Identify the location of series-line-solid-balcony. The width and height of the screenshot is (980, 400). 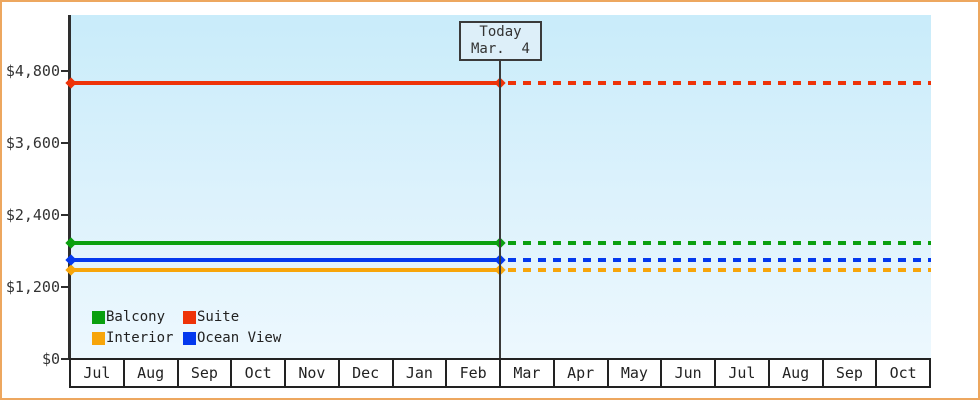
(285, 242).